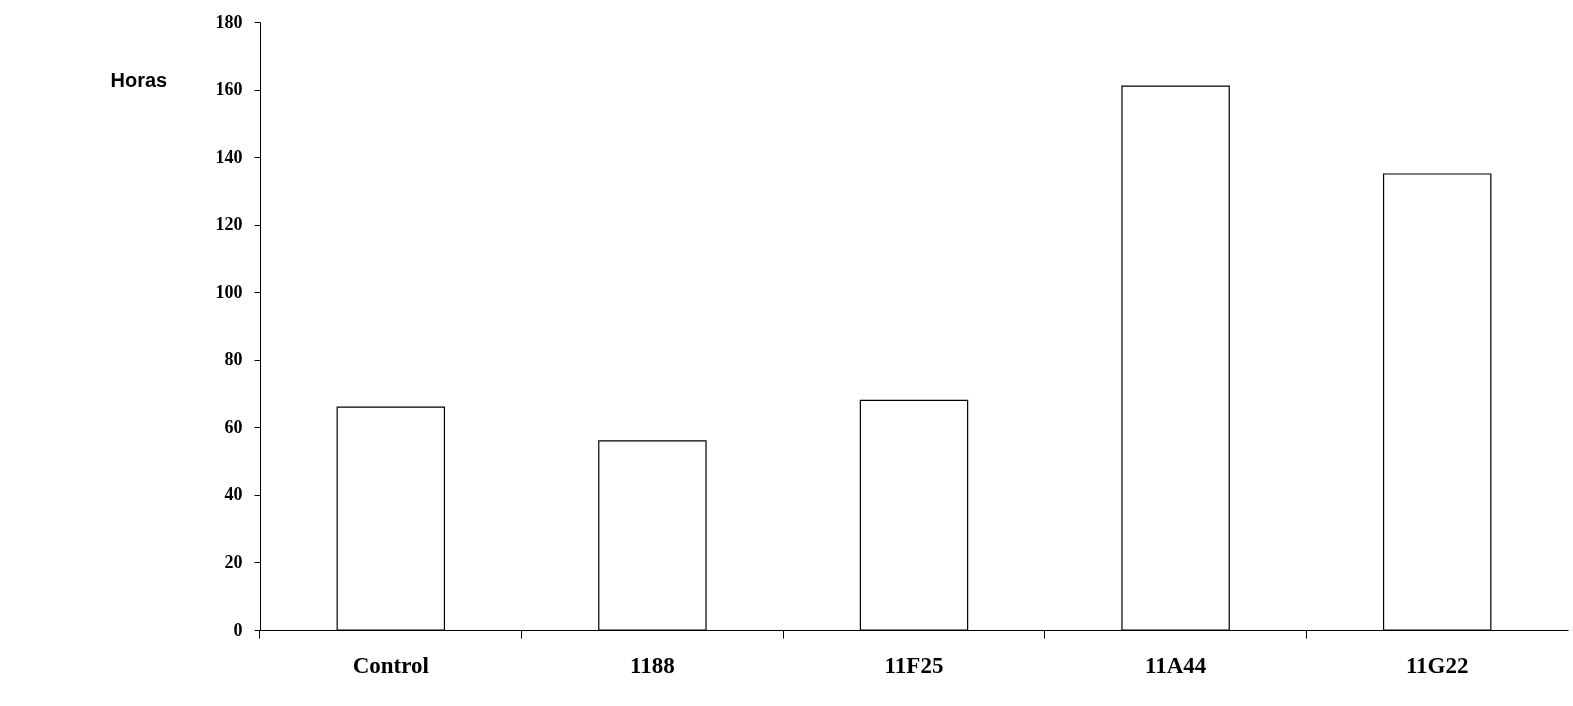 This screenshot has height=706, width=1573. I want to click on y-tick-label: 40, so click(233, 494).